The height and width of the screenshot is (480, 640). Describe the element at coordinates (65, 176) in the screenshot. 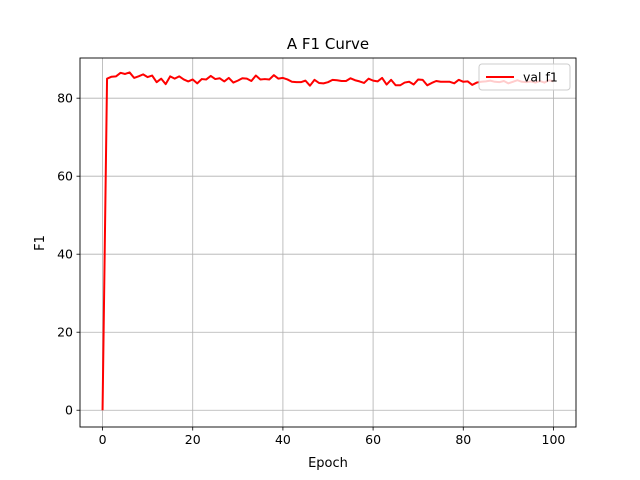

I see `y-tick-label: 60` at that location.